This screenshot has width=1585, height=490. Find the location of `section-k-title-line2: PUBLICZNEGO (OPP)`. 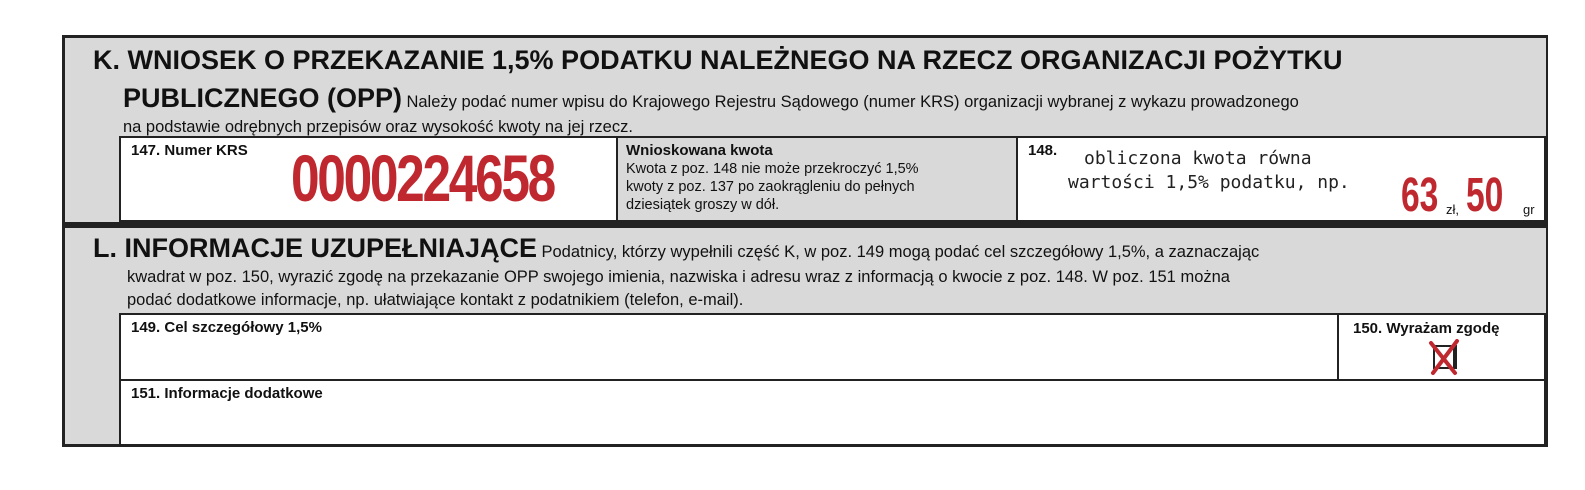

section-k-title-line2: PUBLICZNEGO (OPP) is located at coordinates (263, 98).